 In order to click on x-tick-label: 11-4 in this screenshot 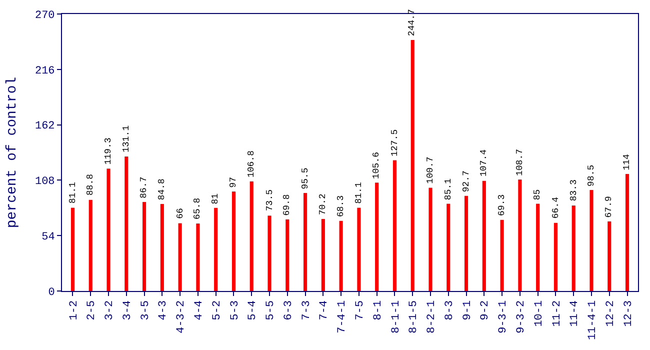, I will do `click(575, 313)`.